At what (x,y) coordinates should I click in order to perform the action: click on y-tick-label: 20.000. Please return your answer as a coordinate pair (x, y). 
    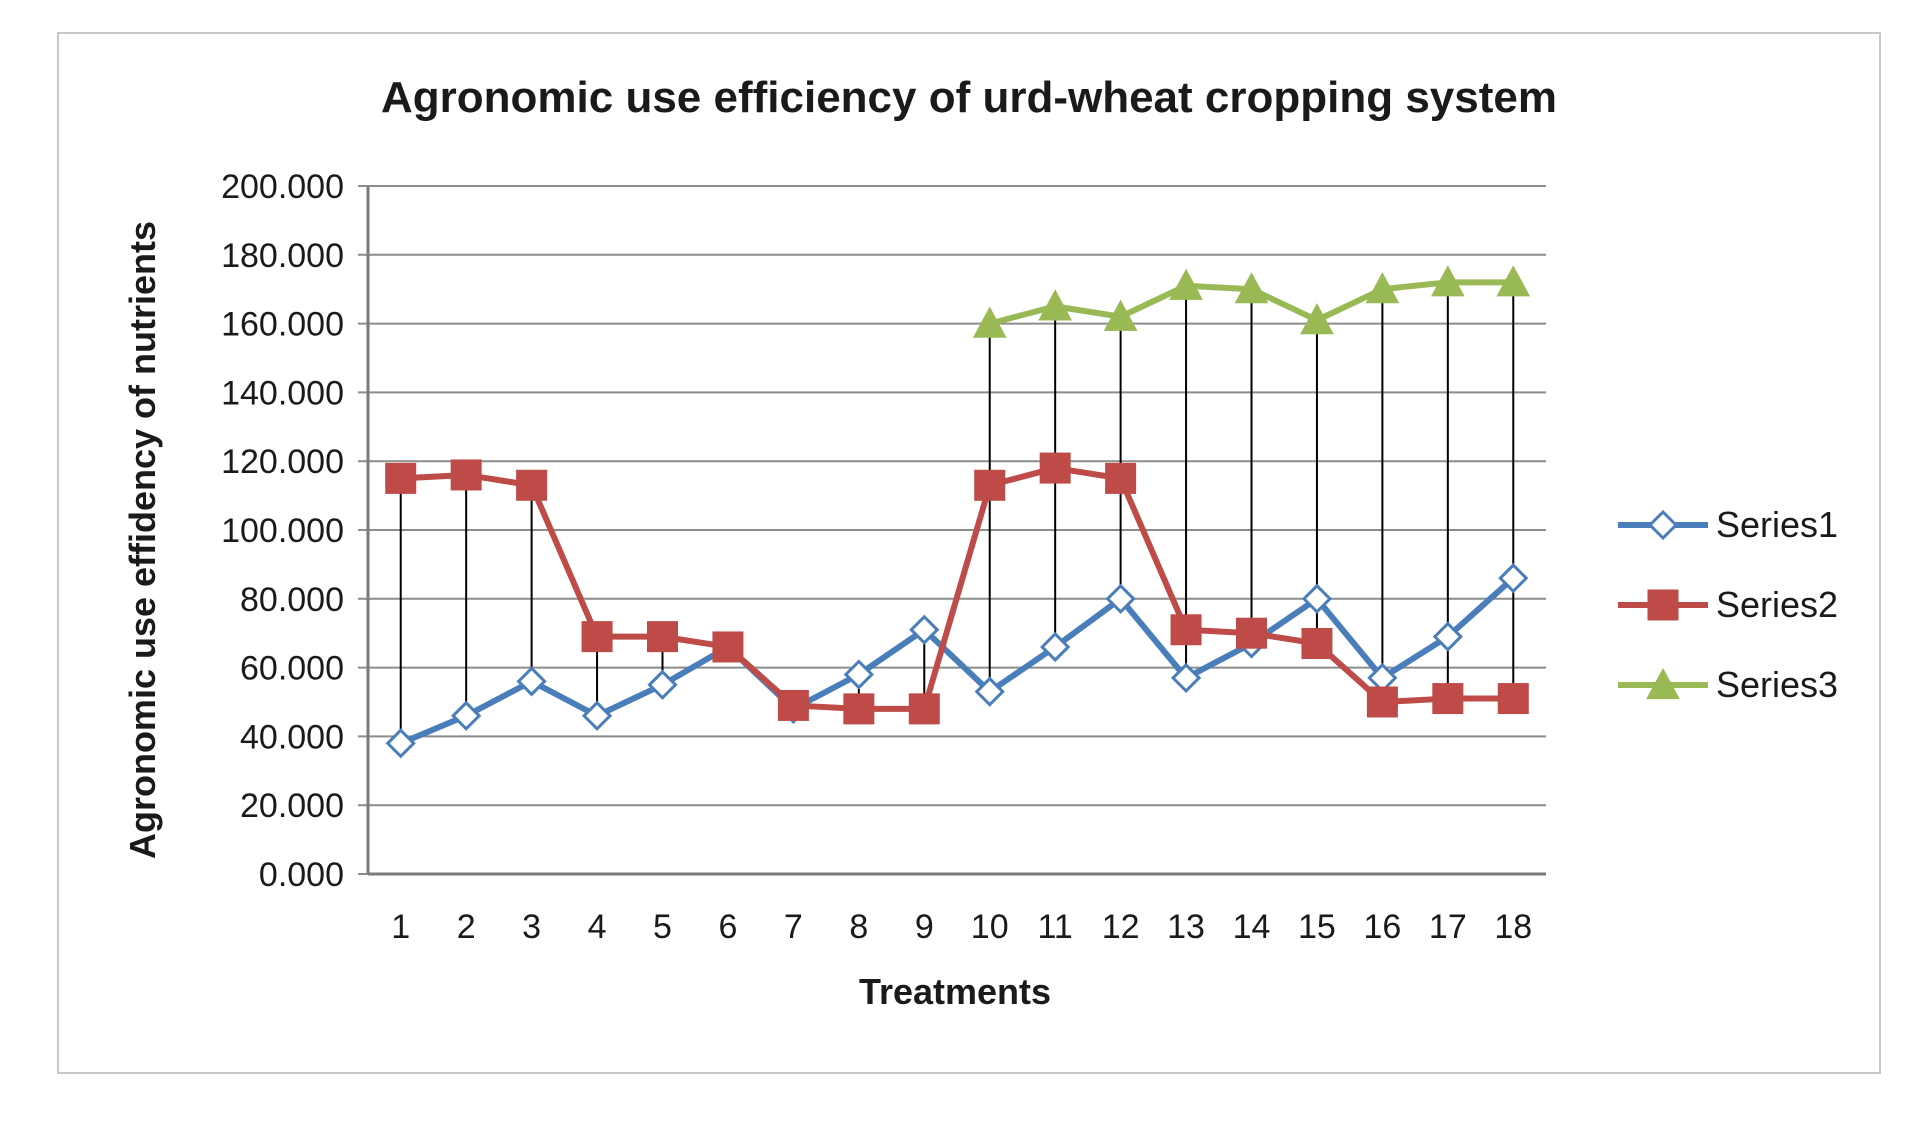
    Looking at the image, I should click on (292, 806).